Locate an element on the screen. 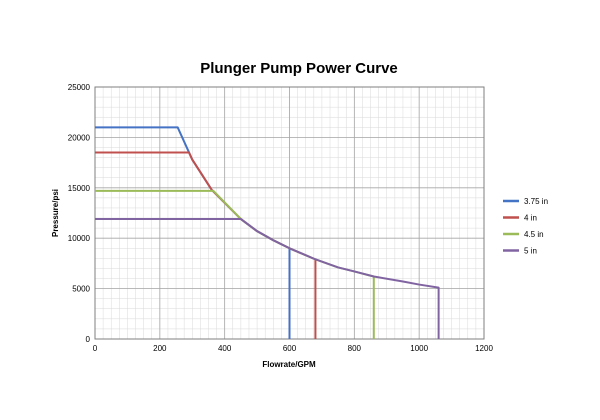 The image size is (600, 420). y-tick-label: 5000 is located at coordinates (81, 289).